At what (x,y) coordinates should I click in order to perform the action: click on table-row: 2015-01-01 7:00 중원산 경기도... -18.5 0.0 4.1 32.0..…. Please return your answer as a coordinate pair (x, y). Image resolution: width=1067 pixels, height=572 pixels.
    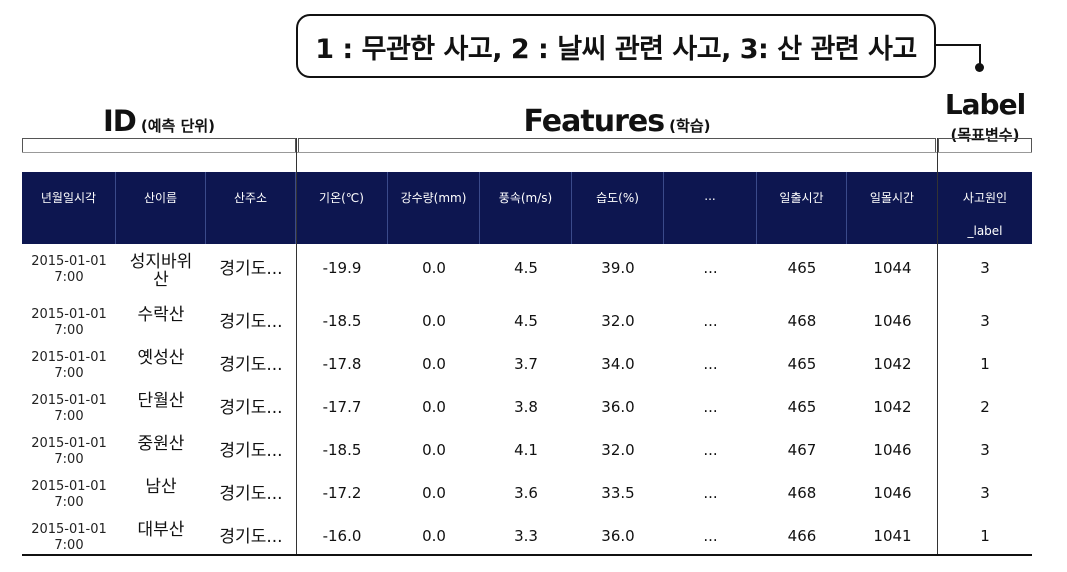
    Looking at the image, I should click on (527, 451).